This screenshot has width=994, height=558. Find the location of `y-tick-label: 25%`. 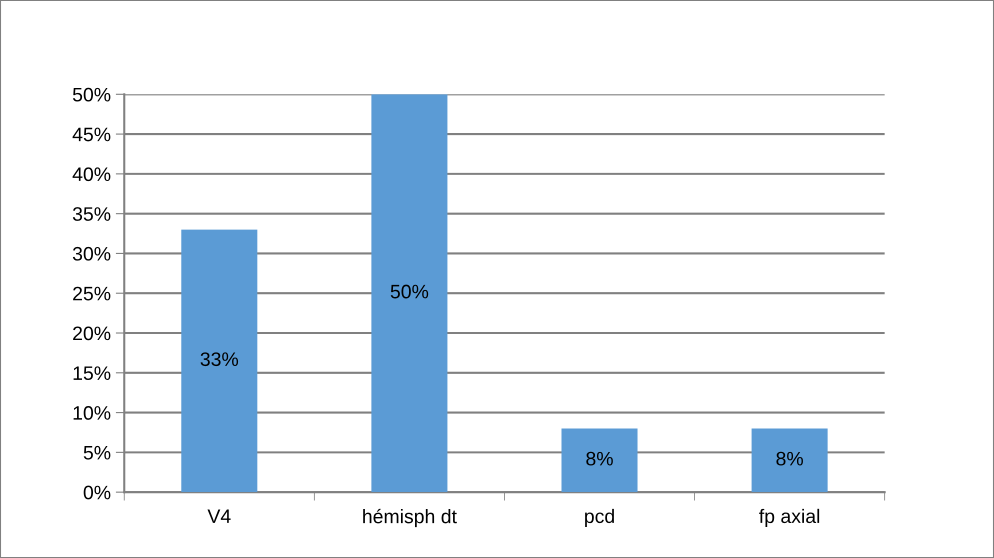

y-tick-label: 25% is located at coordinates (91, 293).